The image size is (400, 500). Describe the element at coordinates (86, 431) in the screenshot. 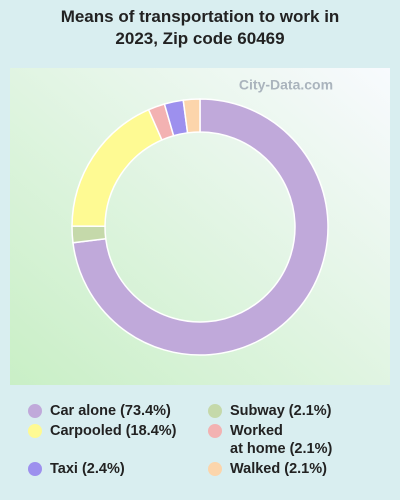

I see `legend-label: Carpooled` at that location.